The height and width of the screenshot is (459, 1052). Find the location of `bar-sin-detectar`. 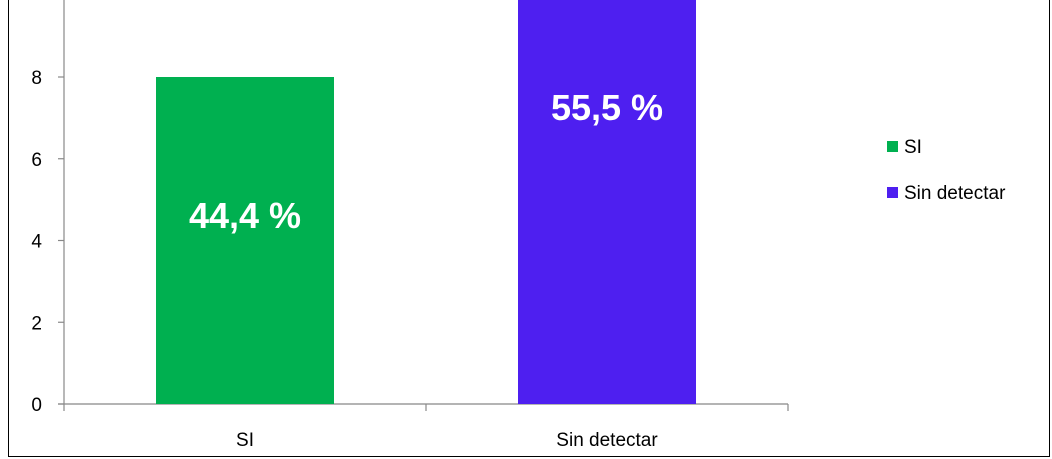

bar-sin-detectar is located at coordinates (607, 202).